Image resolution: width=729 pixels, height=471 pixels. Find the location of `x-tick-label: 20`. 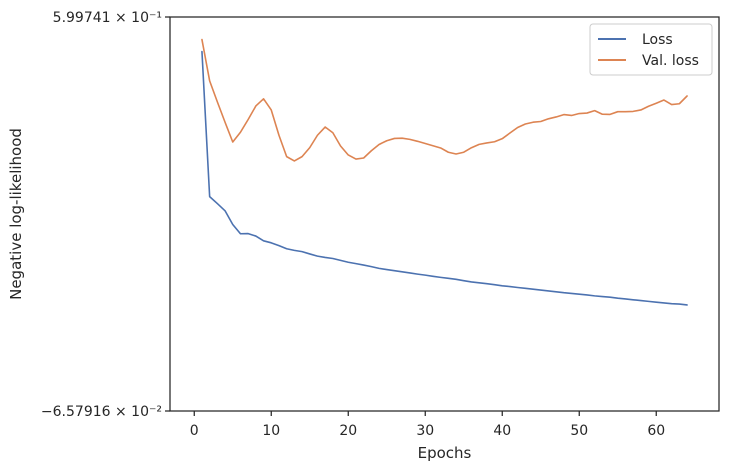

x-tick-label: 20 is located at coordinates (348, 431).